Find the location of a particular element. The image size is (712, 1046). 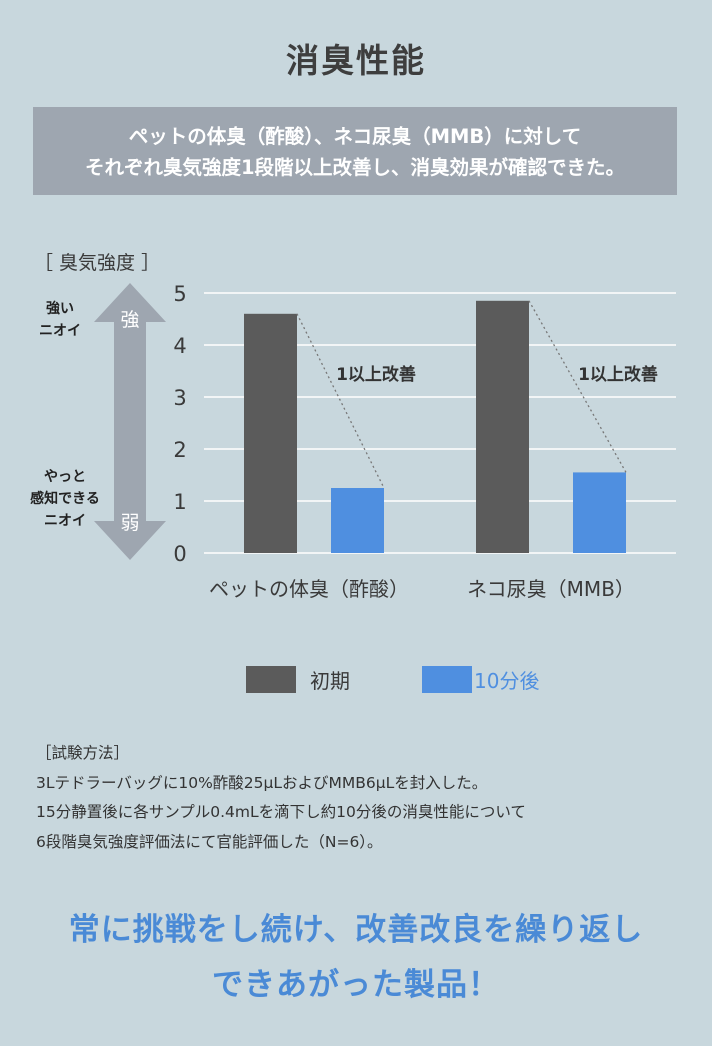

strong-odor-label: 強い ニオイ is located at coordinates (60, 320).